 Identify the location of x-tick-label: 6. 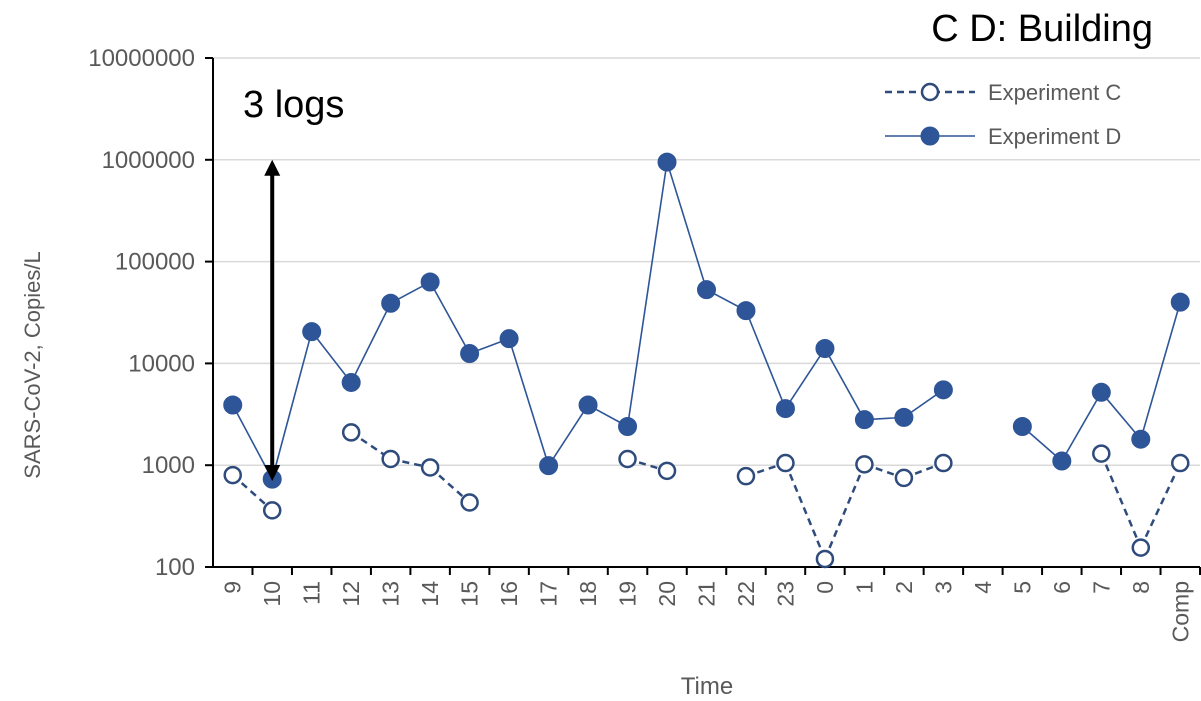
(1062, 587).